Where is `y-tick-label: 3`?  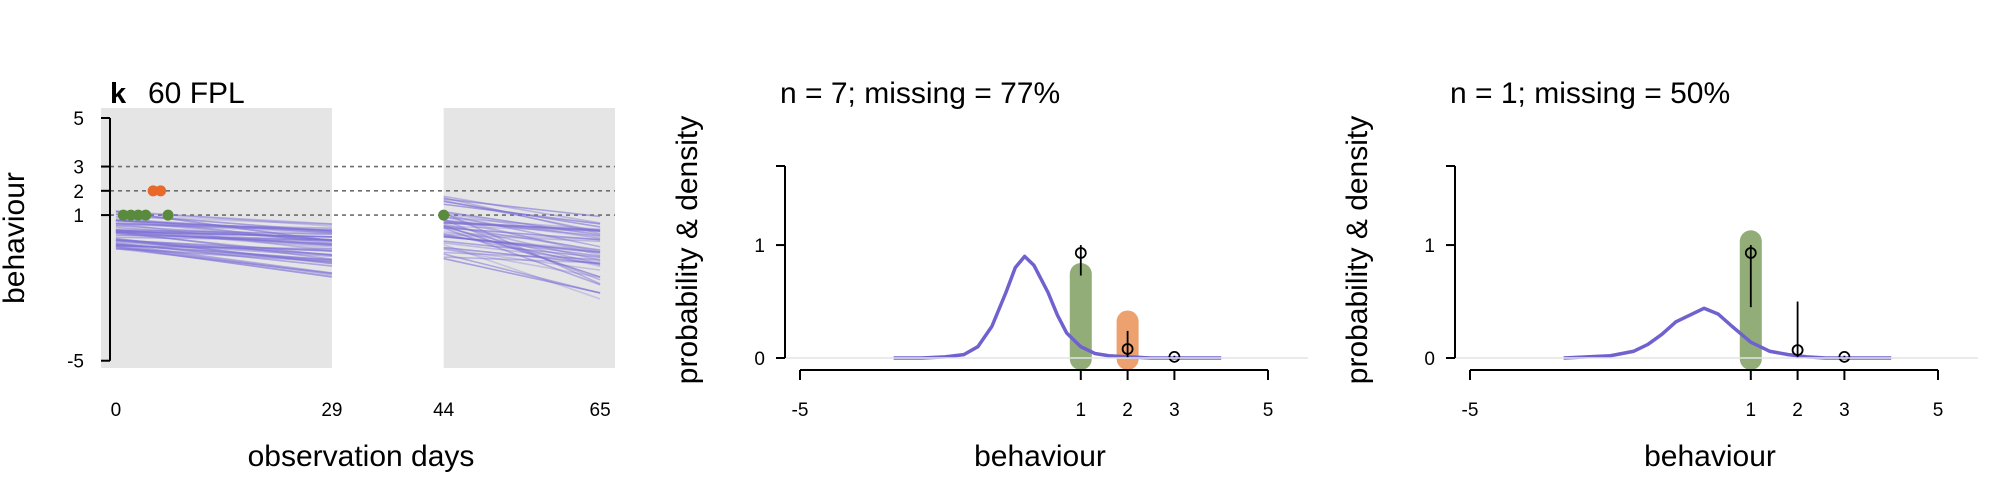
y-tick-label: 3 is located at coordinates (78, 168).